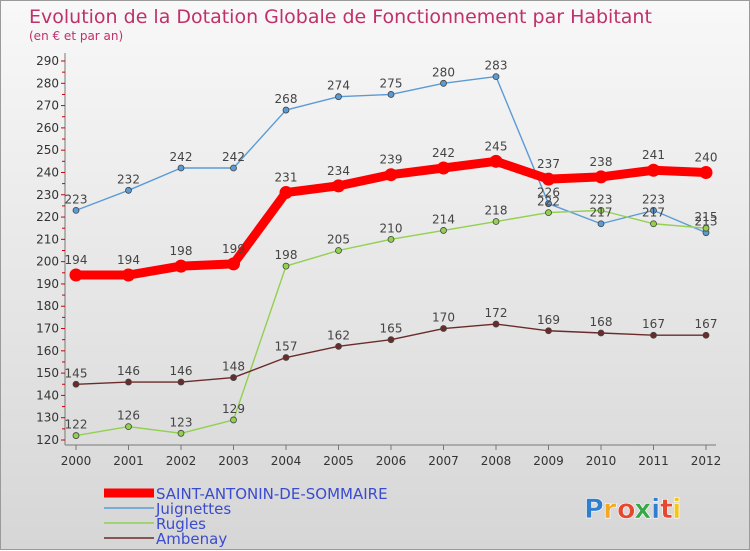  What do you see at coordinates (601, 322) in the screenshot?
I see `data-label: 168` at bounding box center [601, 322].